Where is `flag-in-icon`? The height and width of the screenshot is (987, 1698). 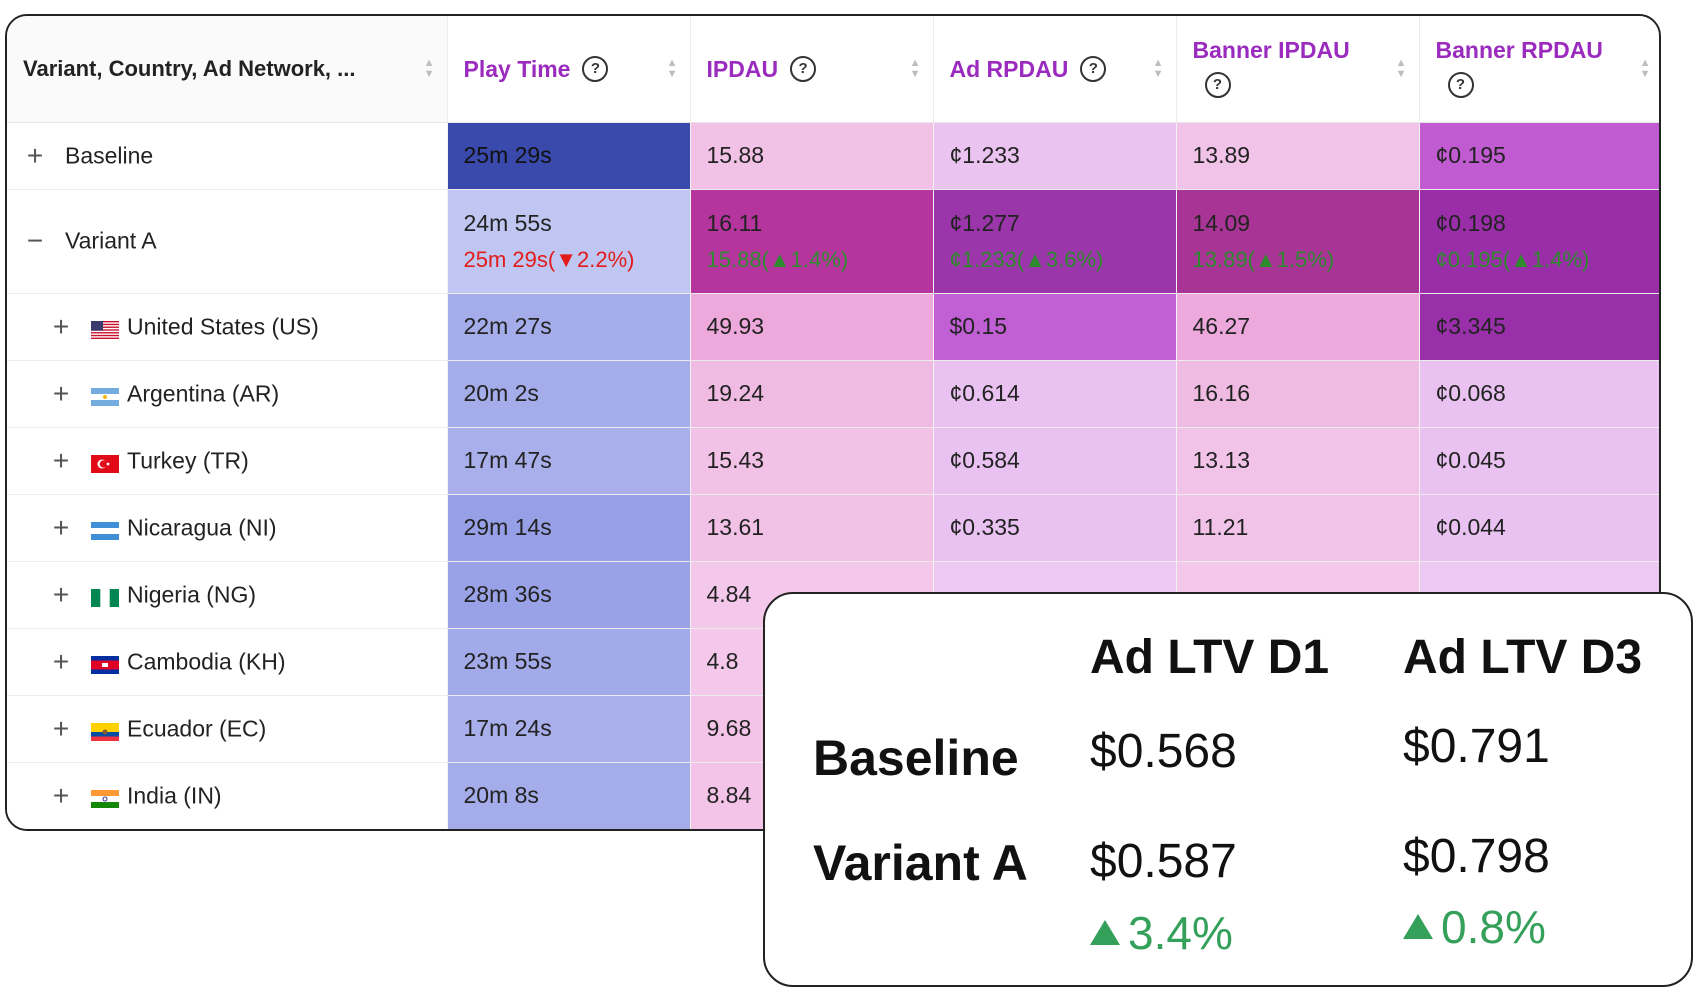 flag-in-icon is located at coordinates (105, 797).